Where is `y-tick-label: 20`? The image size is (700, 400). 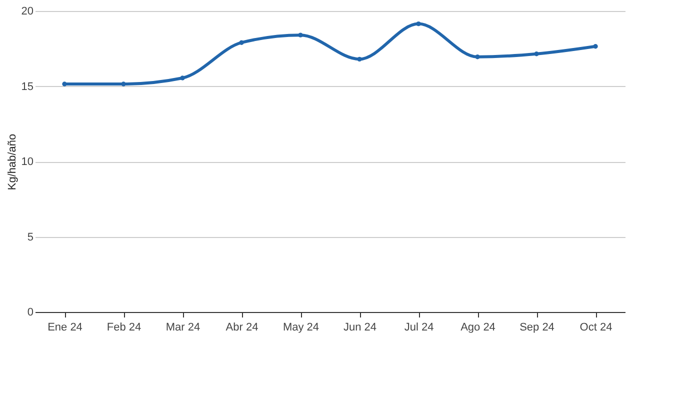 y-tick-label: 20 is located at coordinates (27, 12).